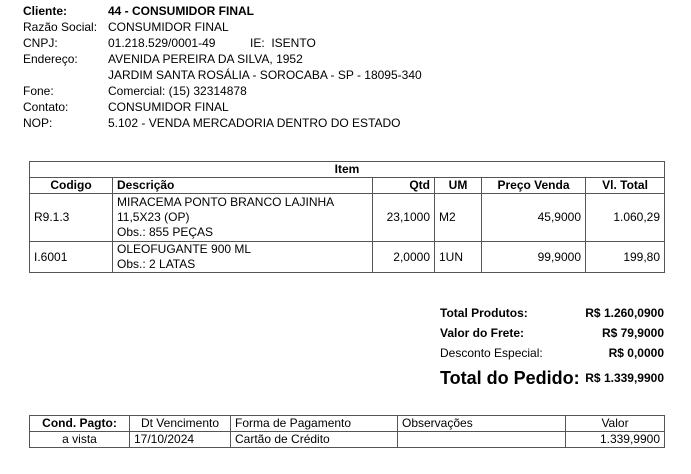 This screenshot has width=691, height=474. Describe the element at coordinates (38, 123) in the screenshot. I see `nop-label: NOP:` at that location.